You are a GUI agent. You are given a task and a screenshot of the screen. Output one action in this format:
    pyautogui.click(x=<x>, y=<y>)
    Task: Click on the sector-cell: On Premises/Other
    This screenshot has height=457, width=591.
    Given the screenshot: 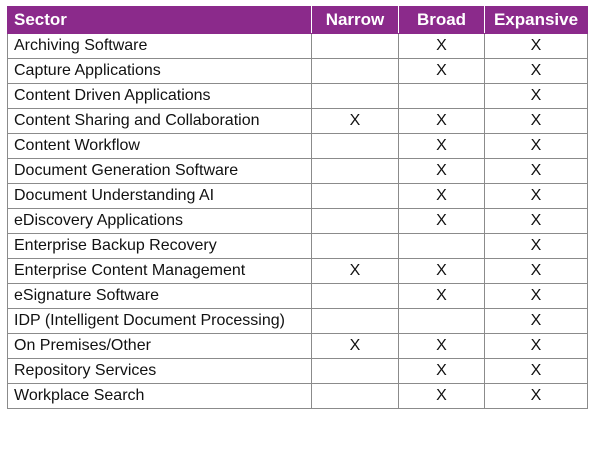 What is the action you would take?
    pyautogui.click(x=159, y=346)
    